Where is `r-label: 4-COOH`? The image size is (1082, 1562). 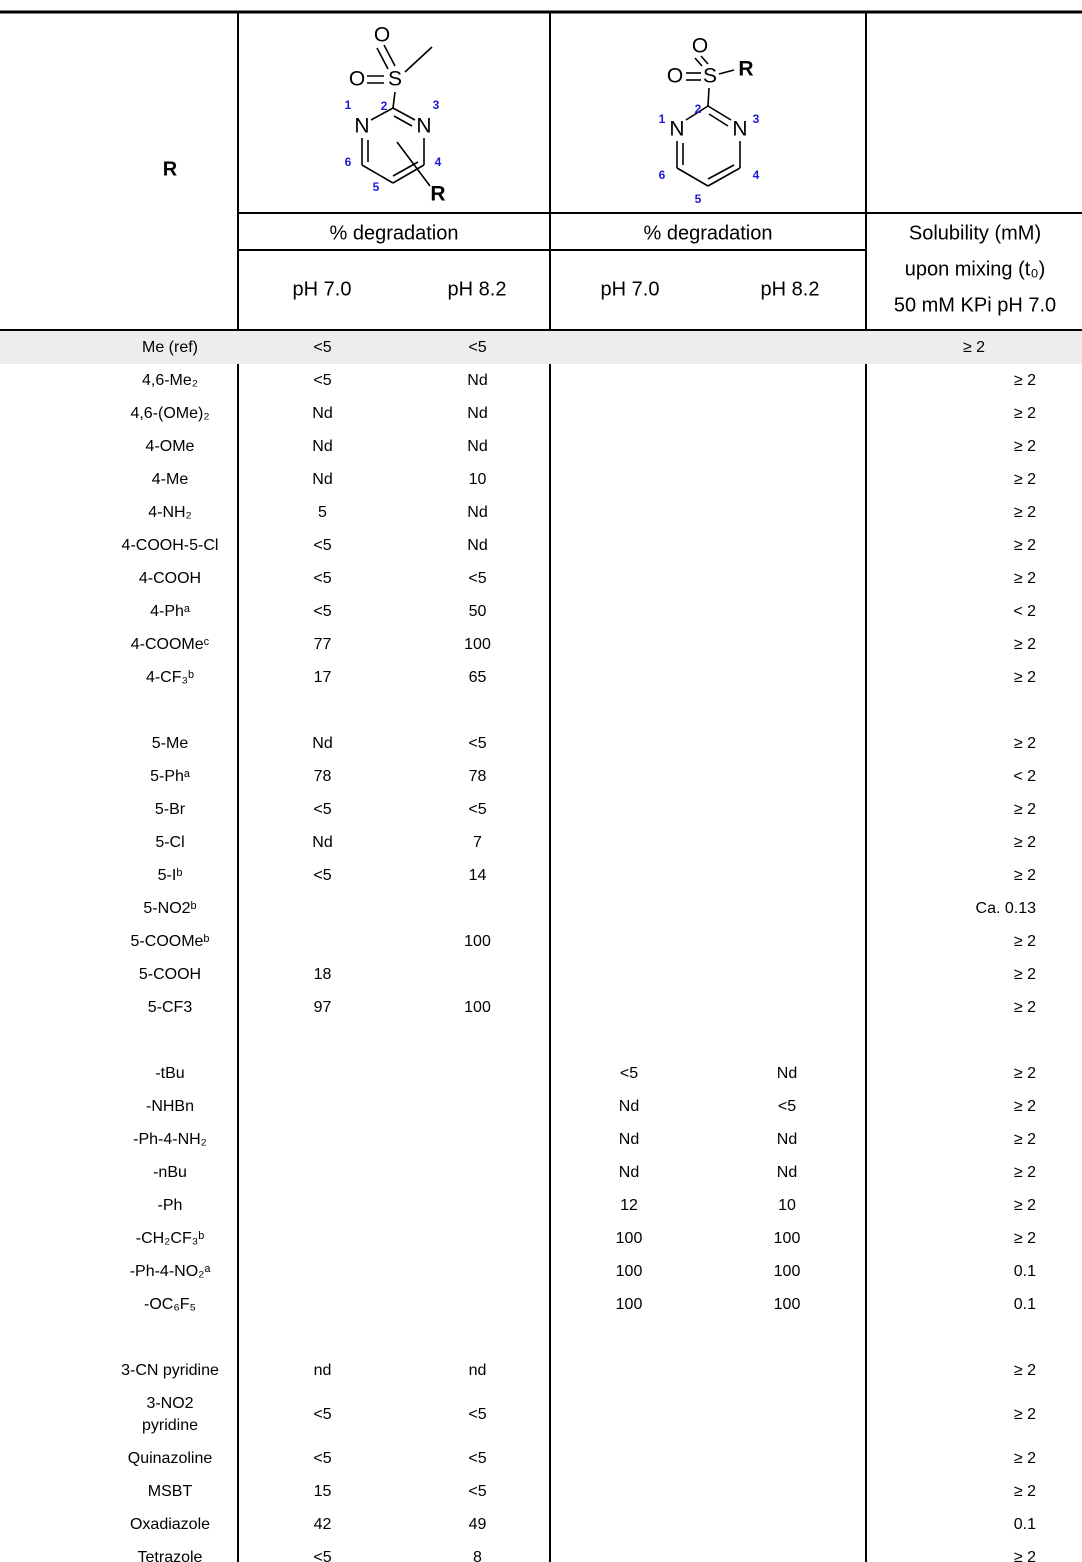 r-label: 4-COOH is located at coordinates (170, 578).